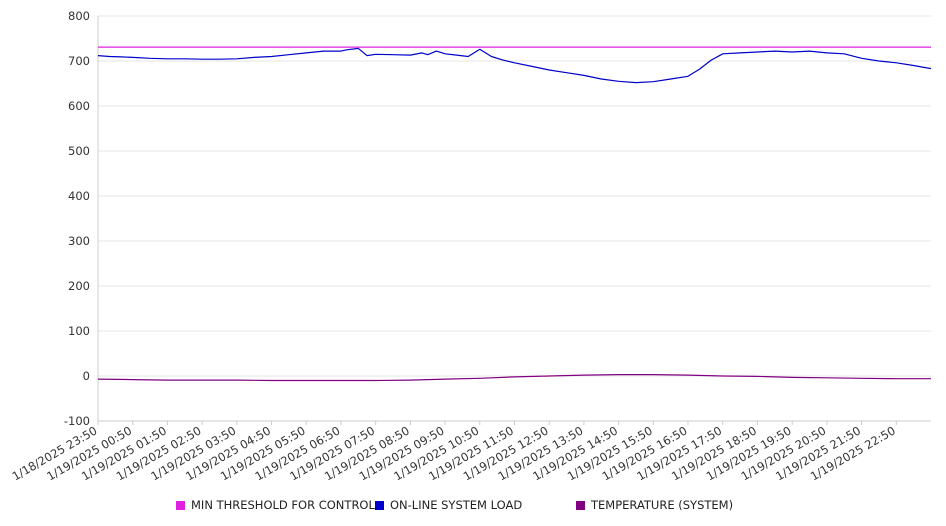  What do you see at coordinates (662, 505) in the screenshot?
I see `legend-label-temperature: TEMPERATURE (SYSTEM)` at bounding box center [662, 505].